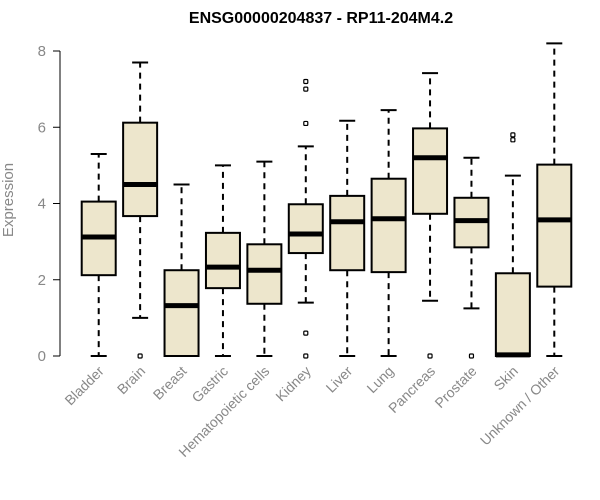  I want to click on box-breast, so click(181, 270).